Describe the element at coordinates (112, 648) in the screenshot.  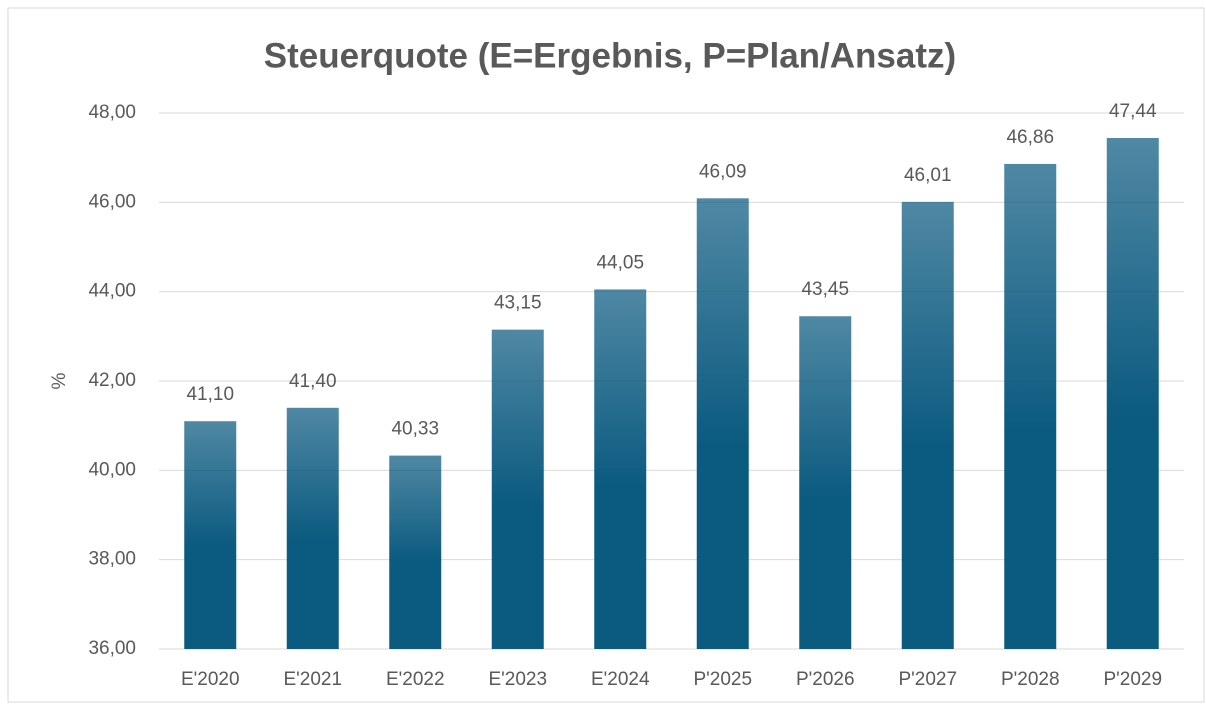
I see `y-tick-label: 36,00` at that location.